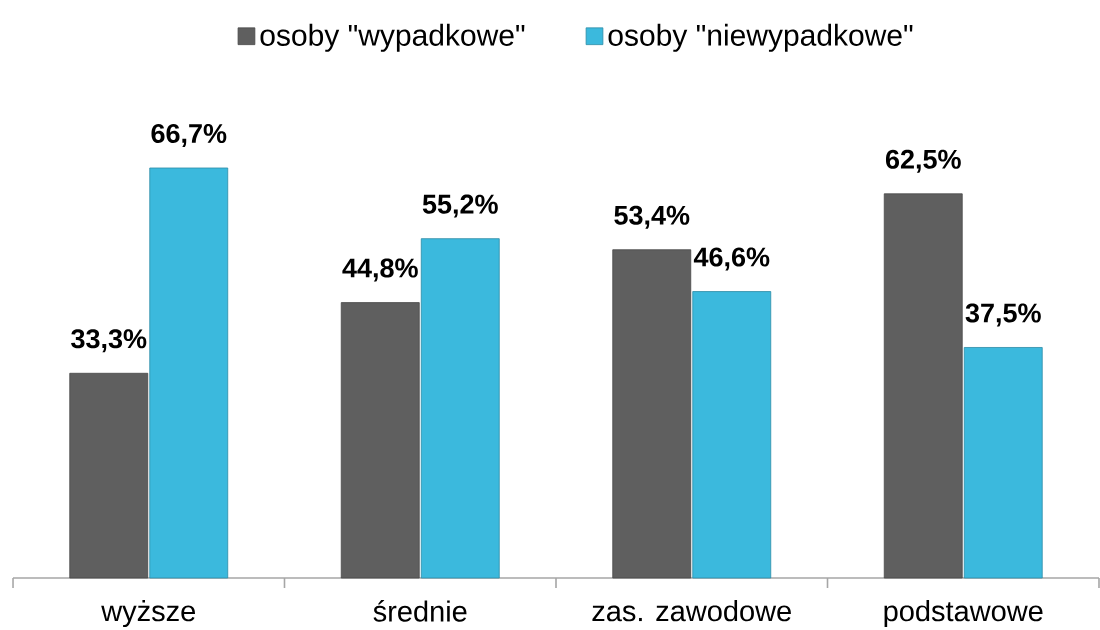 This screenshot has height=630, width=1100. Describe the element at coordinates (189, 135) in the screenshot. I see `data-label: 66,7%` at that location.